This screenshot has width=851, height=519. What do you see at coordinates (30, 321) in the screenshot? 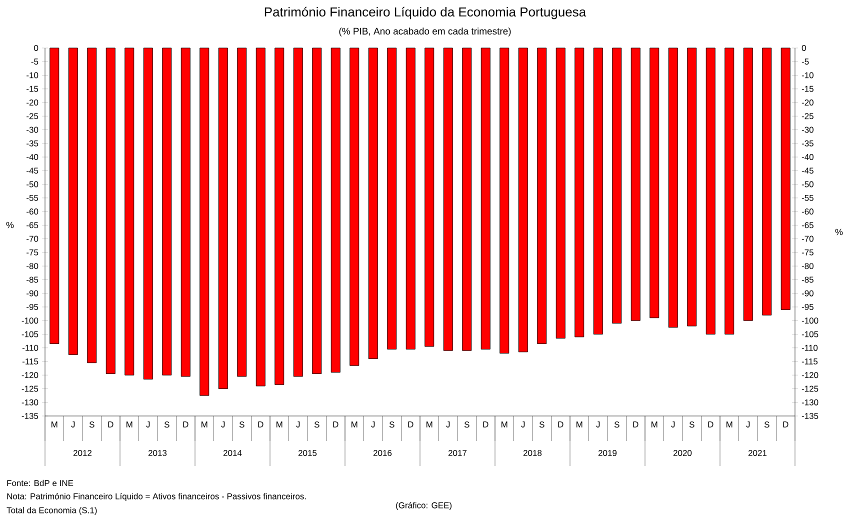
I see `y-tick-label: -100` at bounding box center [30, 321].